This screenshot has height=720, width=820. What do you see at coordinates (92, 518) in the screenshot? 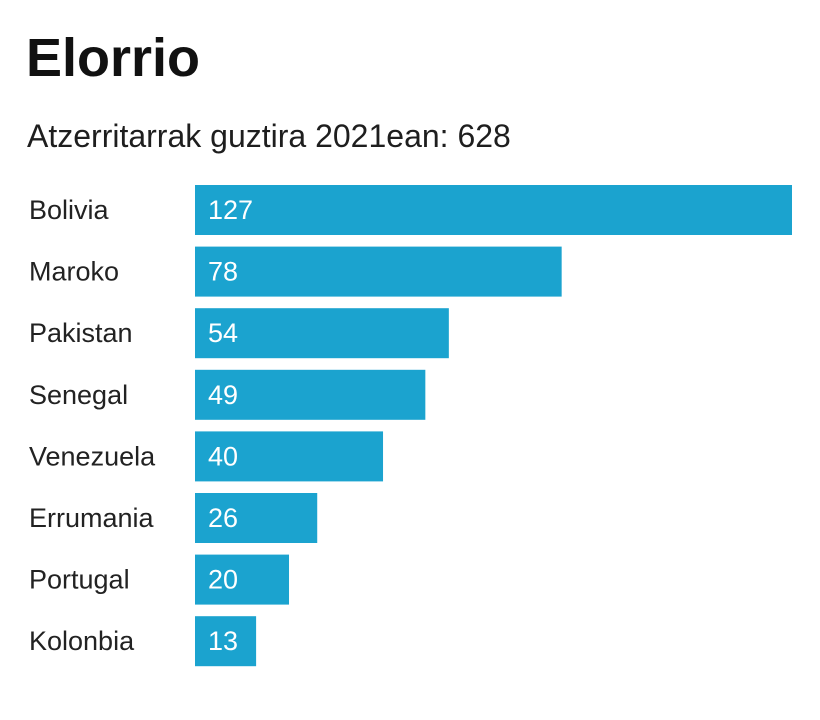
I see `category-label: Errumania` at bounding box center [92, 518].